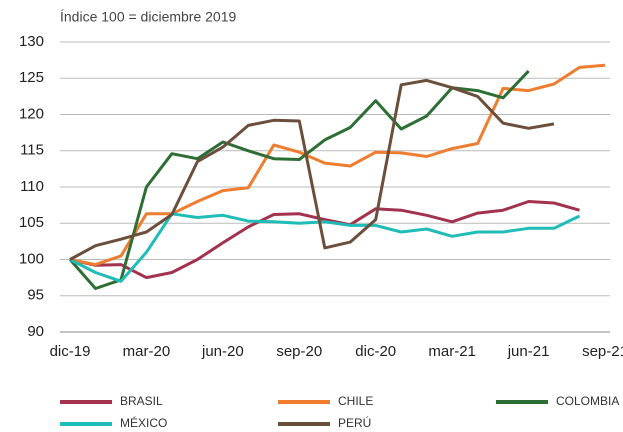 This screenshot has width=623, height=432. What do you see at coordinates (31, 222) in the screenshot?
I see `y-tick-label: 105` at bounding box center [31, 222].